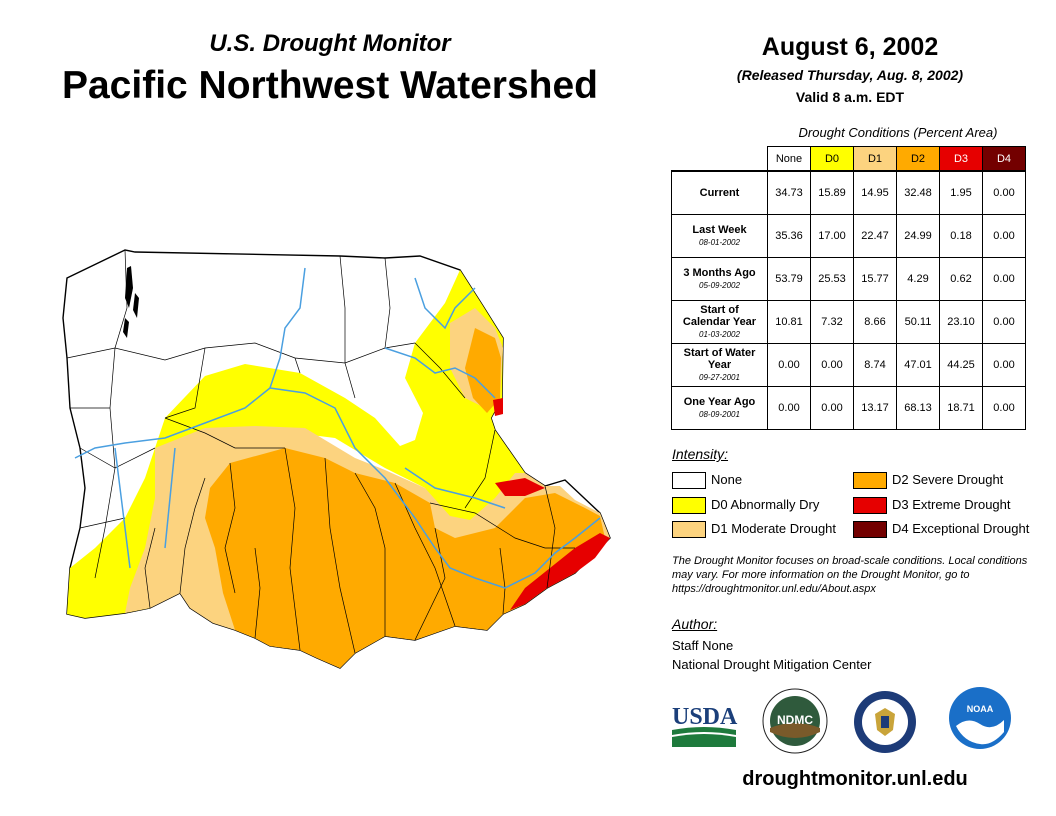  What do you see at coordinates (961, 322) in the screenshot?
I see `cell-d3: 23.10` at bounding box center [961, 322].